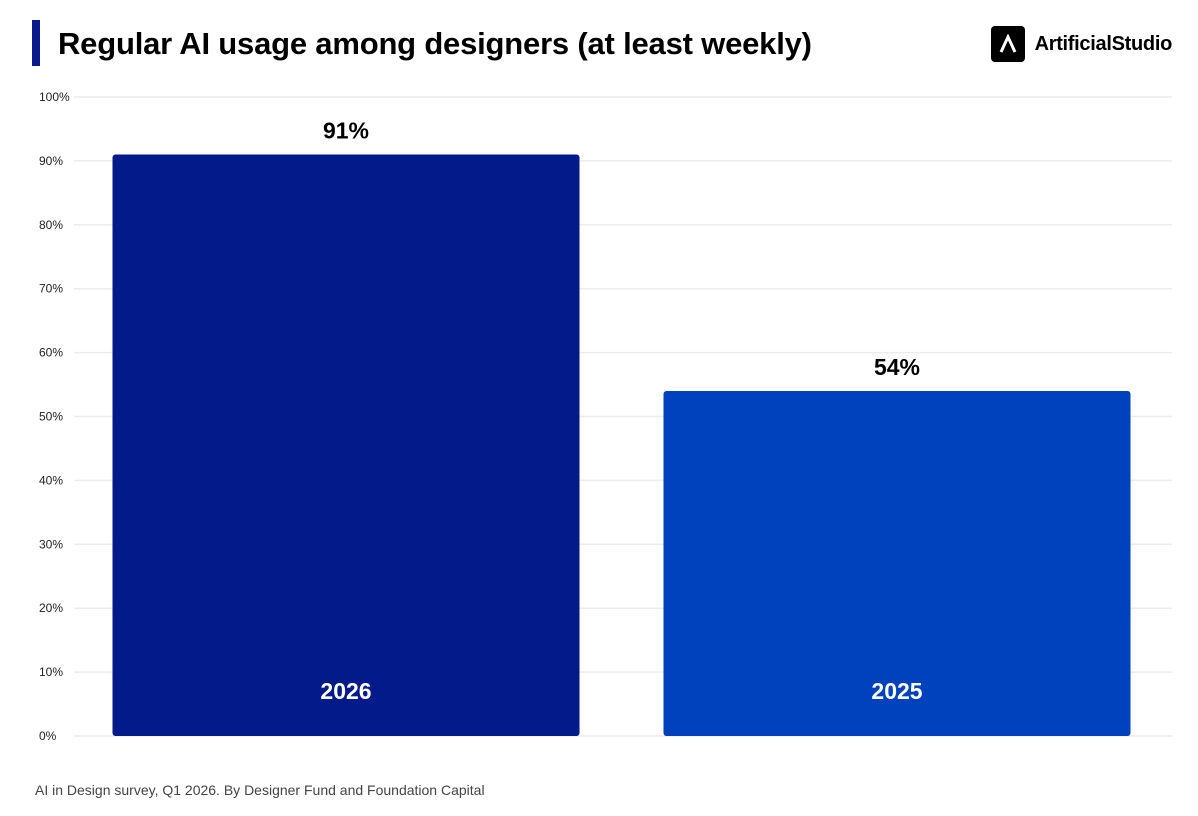 This screenshot has width=1198, height=816. Describe the element at coordinates (48, 736) in the screenshot. I see `y-tick-label: 0%` at that location.